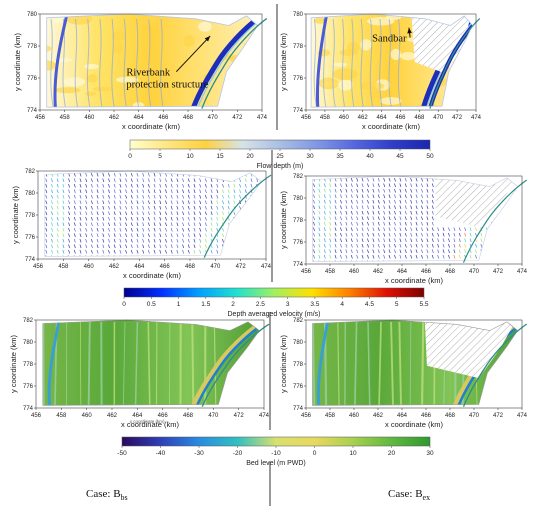 The width and height of the screenshot is (550, 510). I want to click on x-tick-label: 458, so click(330, 272).